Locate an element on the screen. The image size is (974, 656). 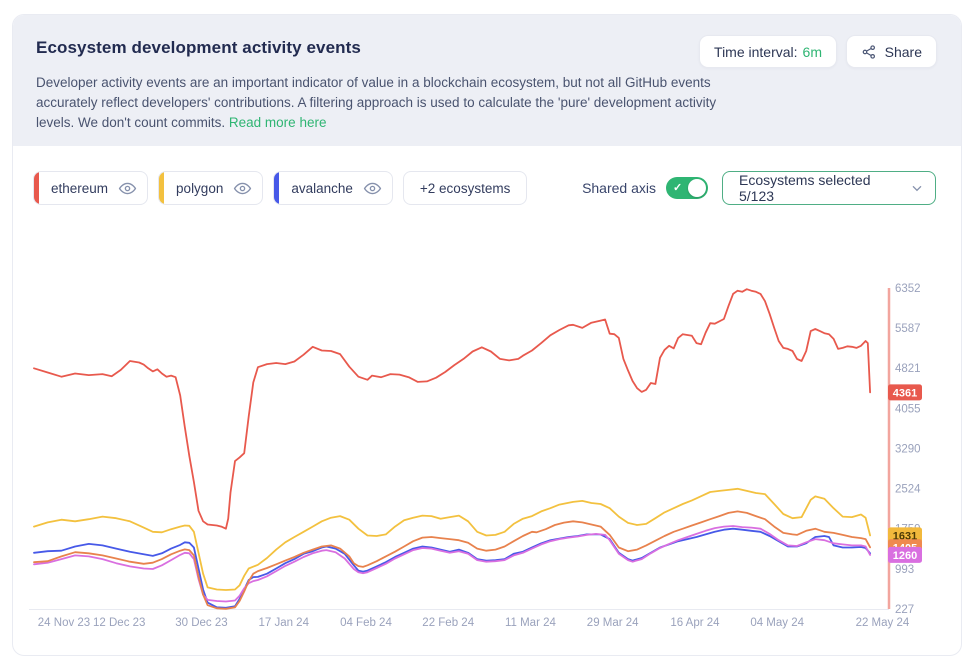
x-axis-tick-label: 22 Feb 24 is located at coordinates (448, 623).